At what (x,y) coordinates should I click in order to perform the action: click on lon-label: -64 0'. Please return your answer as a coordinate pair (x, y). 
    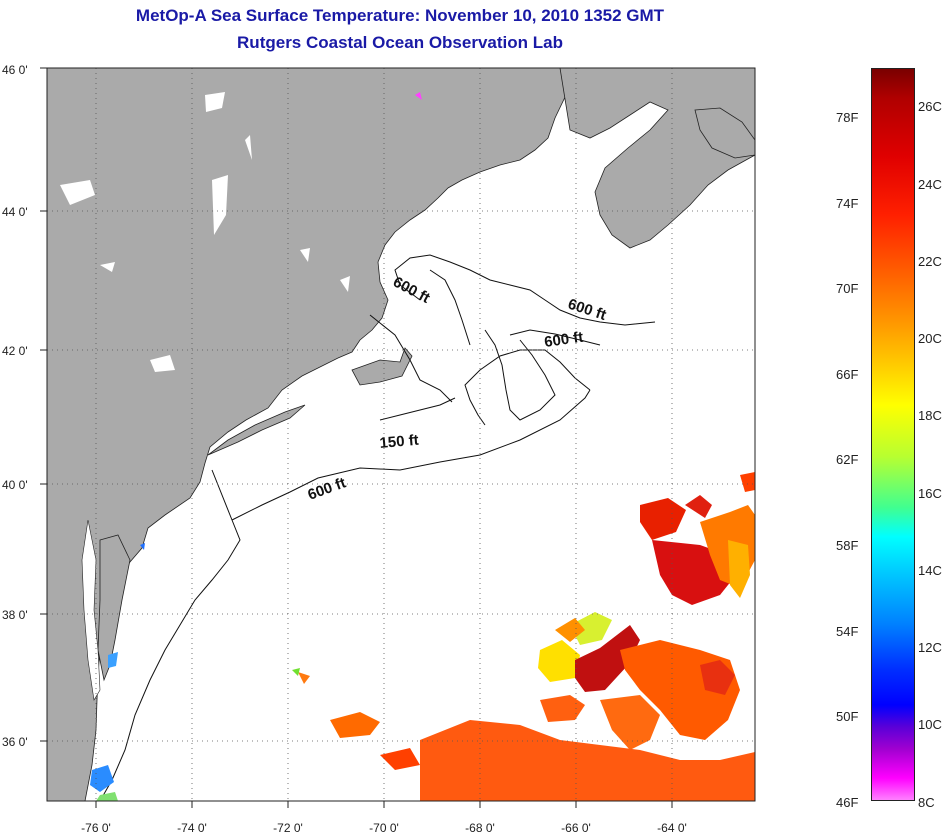
    Looking at the image, I should click on (672, 828).